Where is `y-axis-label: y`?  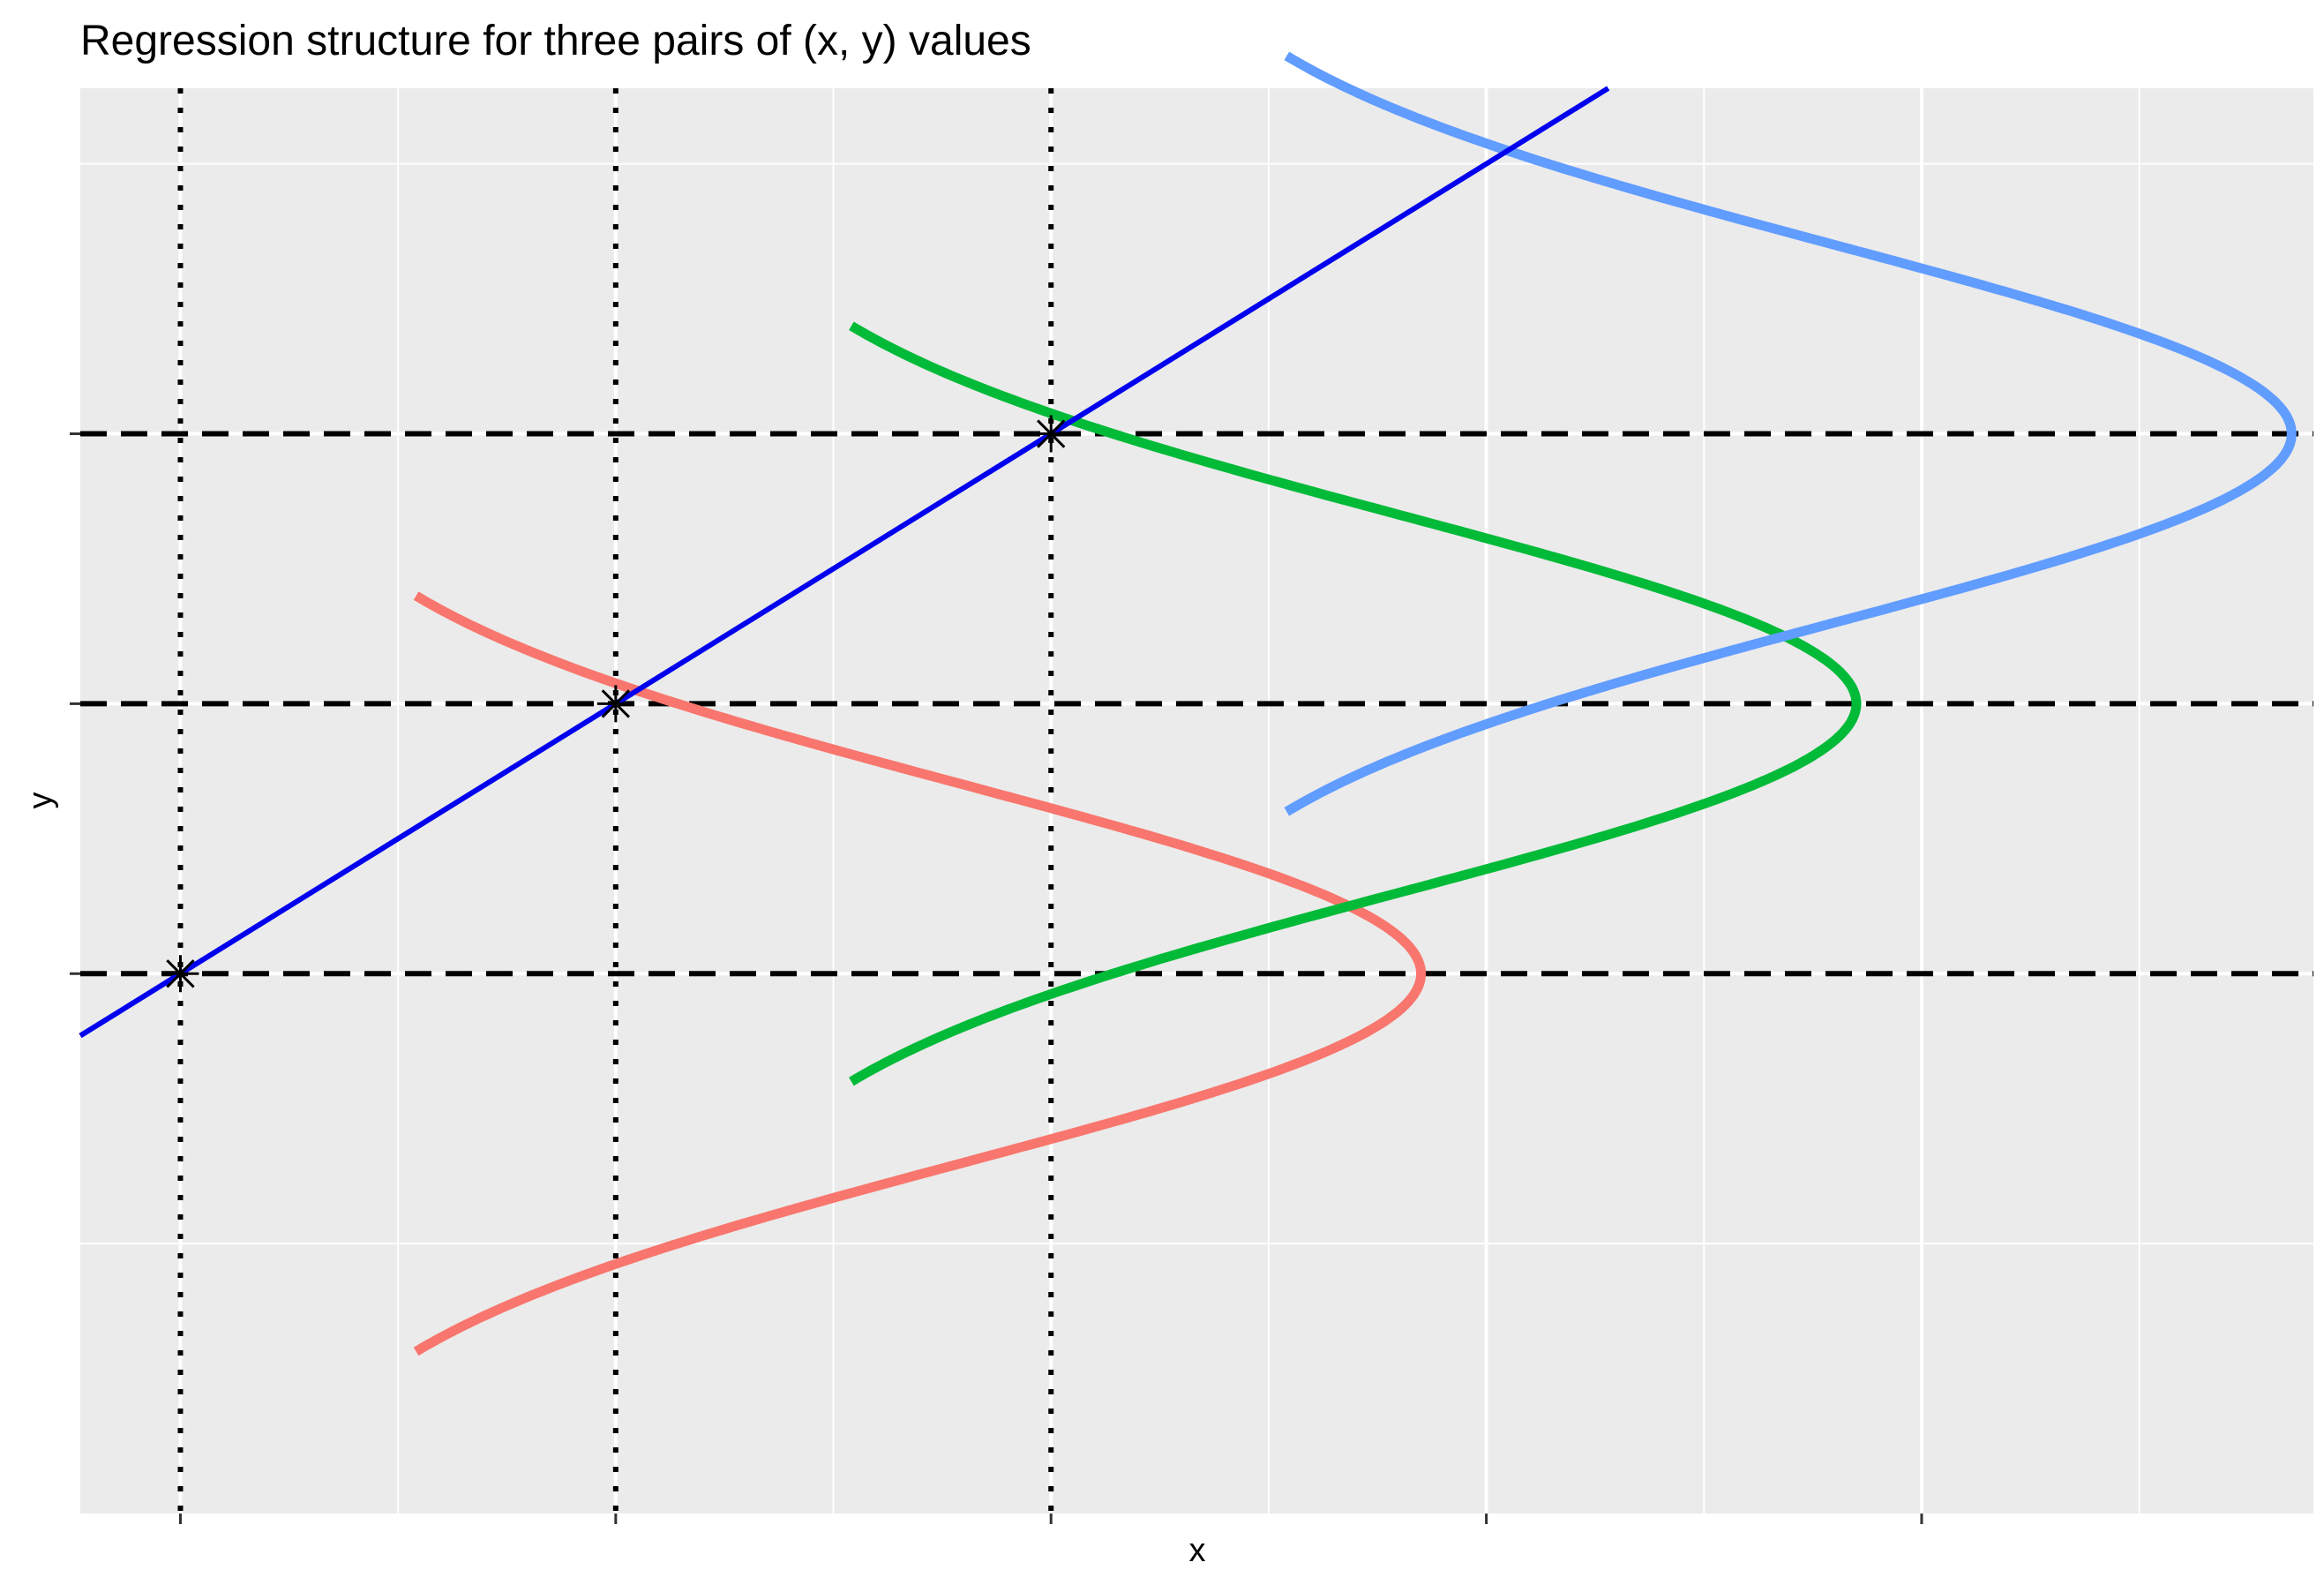
y-axis-label: y is located at coordinates (40, 801).